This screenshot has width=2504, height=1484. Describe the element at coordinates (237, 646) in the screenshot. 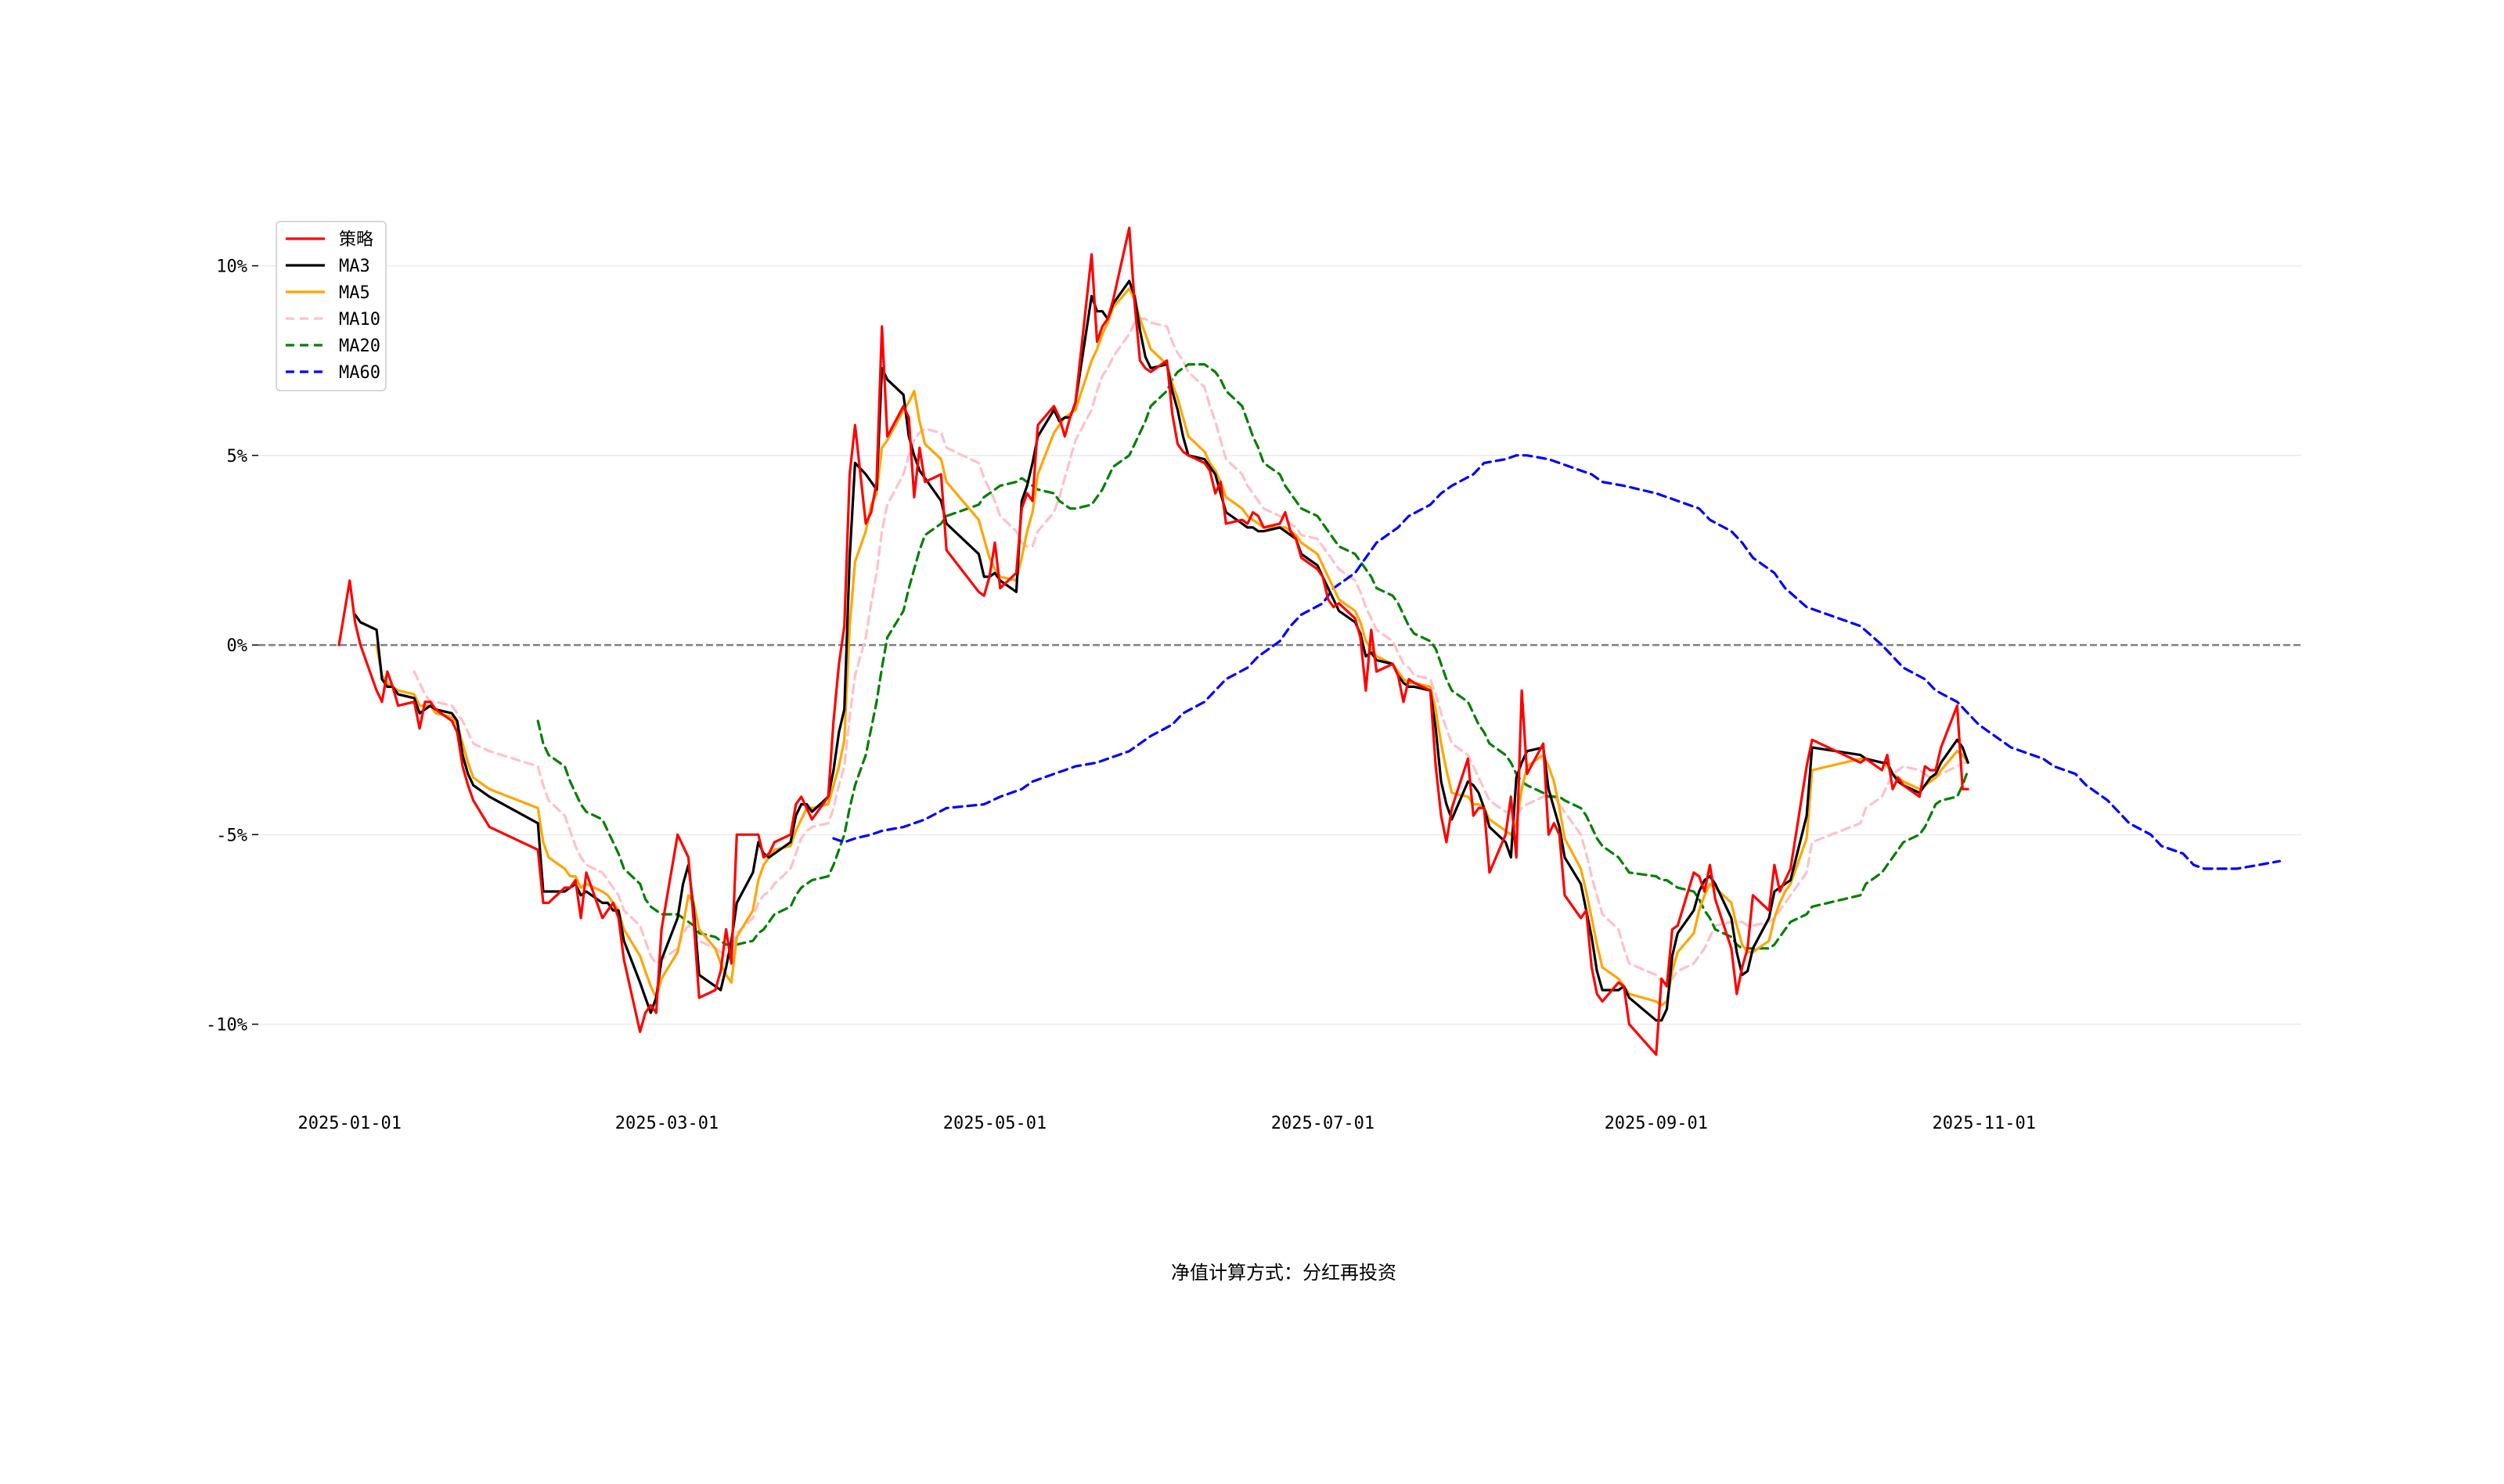

I see `y-tick-label: 0%` at that location.